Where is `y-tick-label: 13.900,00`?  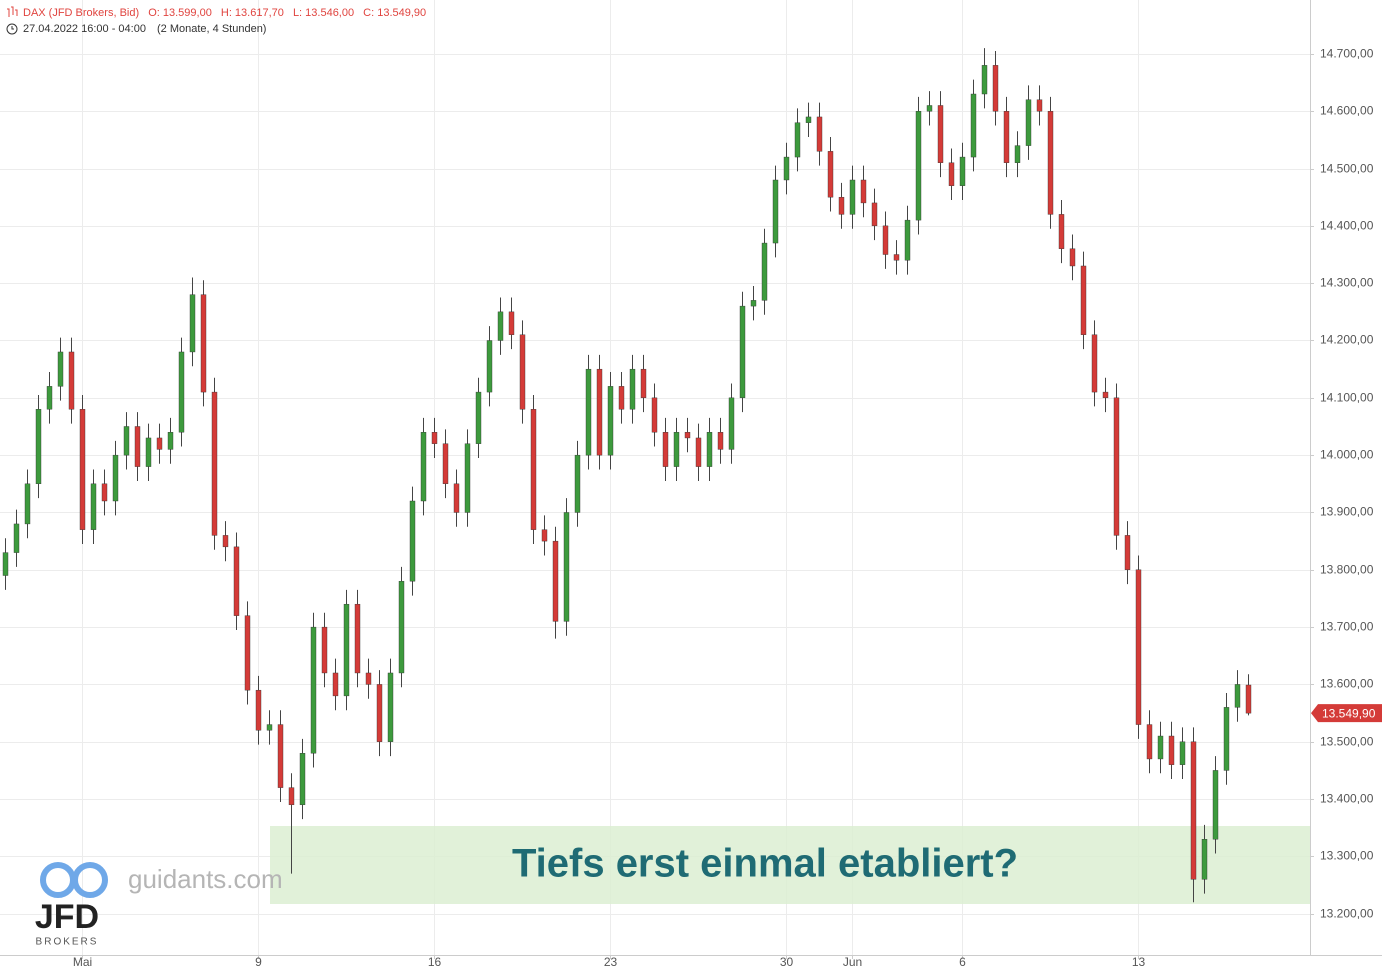 y-tick-label: 13.900,00 is located at coordinates (1347, 512).